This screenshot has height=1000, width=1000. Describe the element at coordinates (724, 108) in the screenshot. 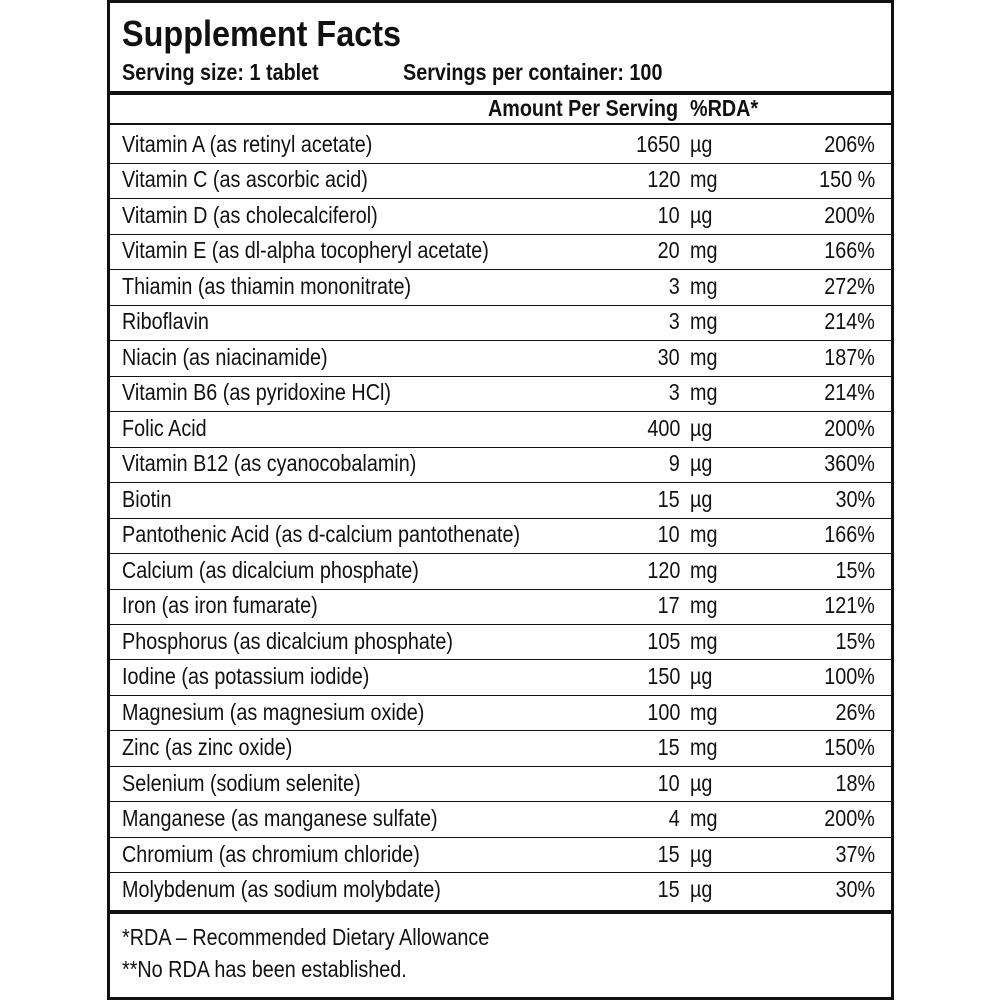

I see `column-header: %RDA*` at that location.